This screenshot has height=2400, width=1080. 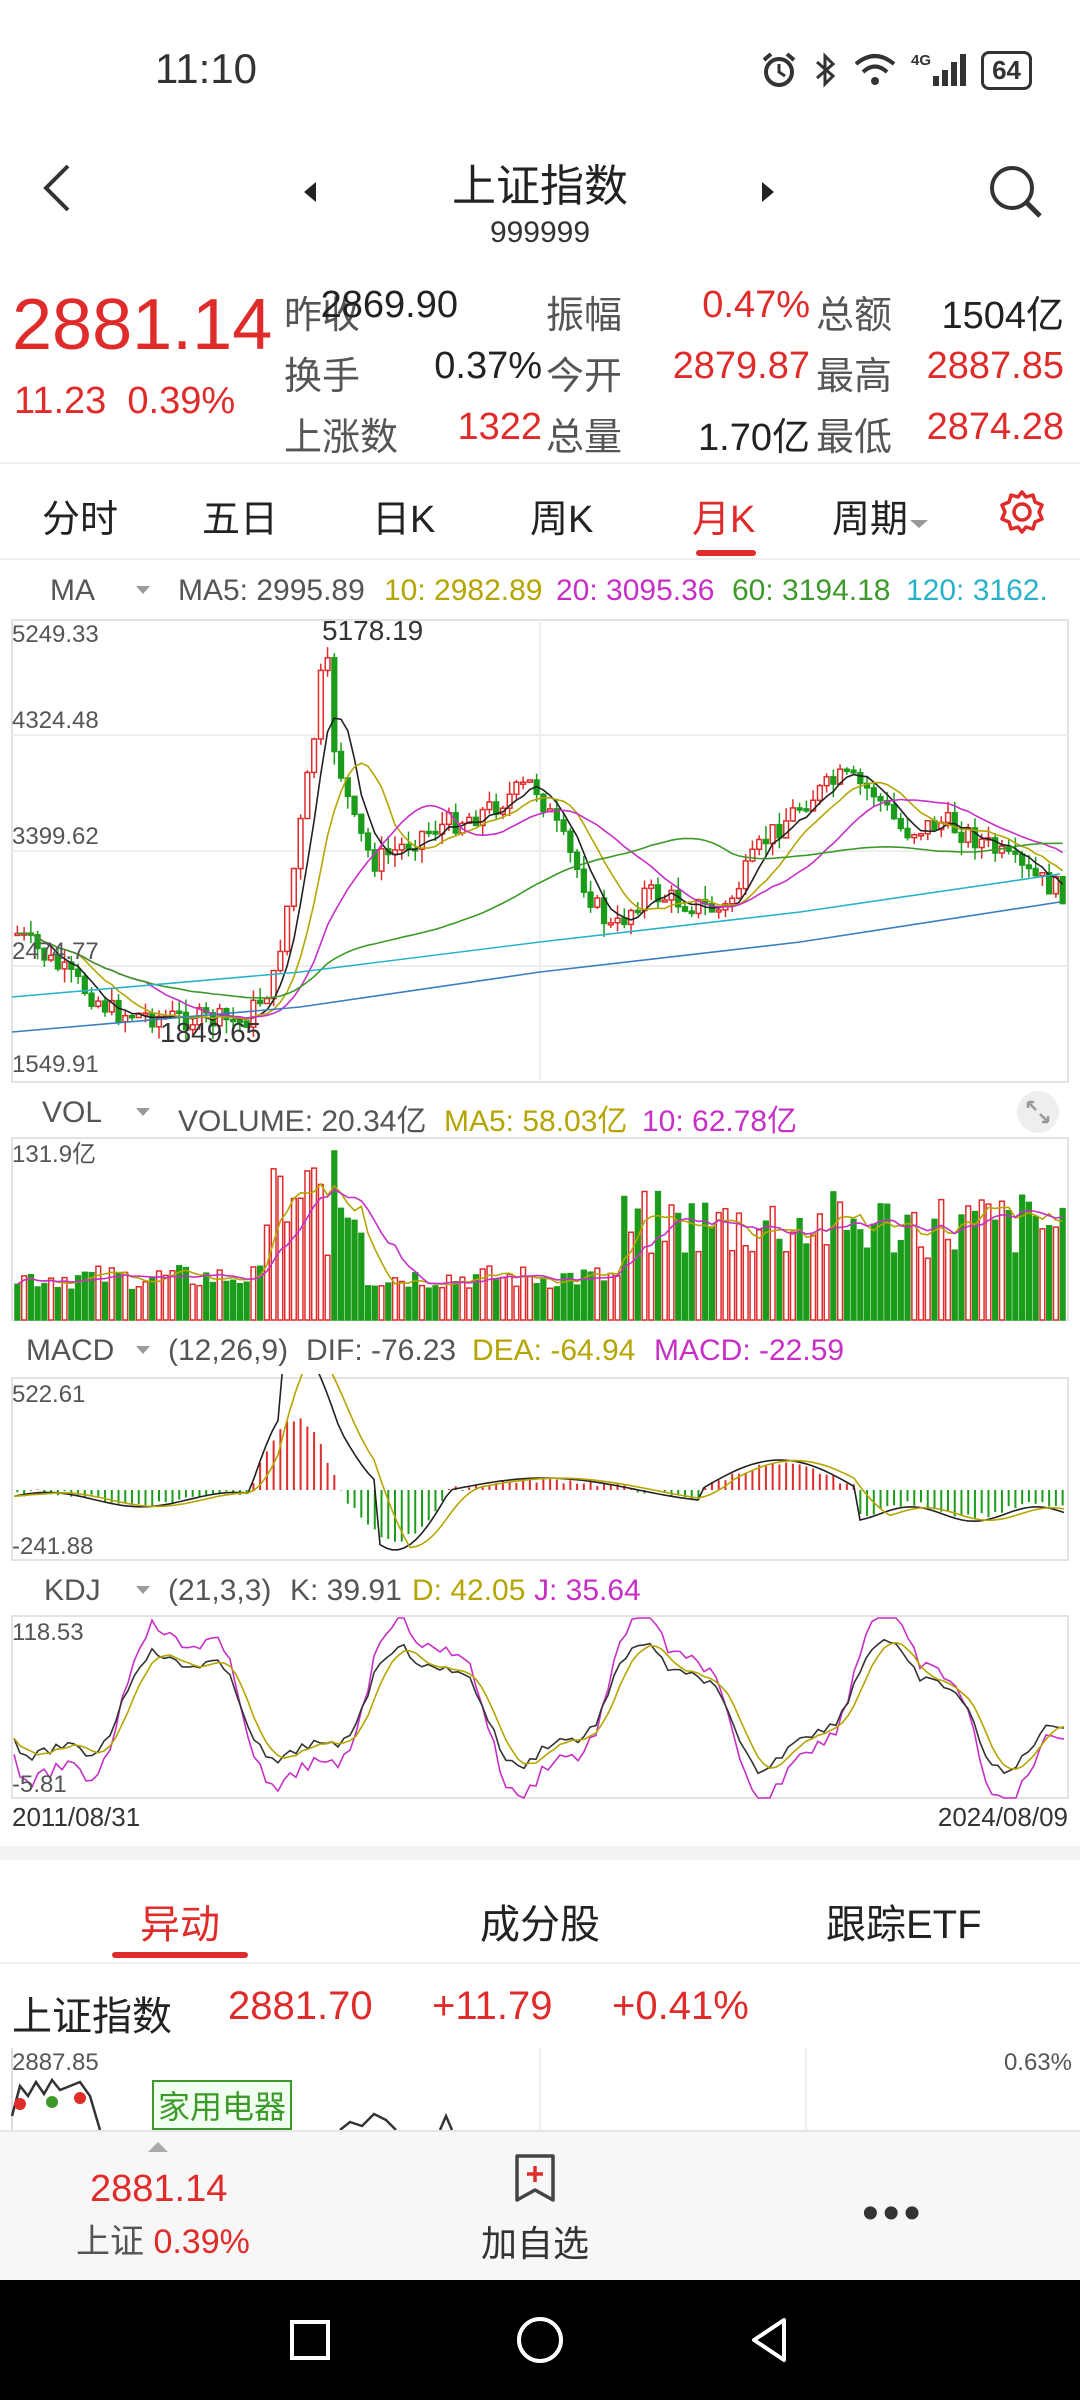 What do you see at coordinates (904, 1925) in the screenshot?
I see `tab-tracking-etf: 跟踪ETF` at bounding box center [904, 1925].